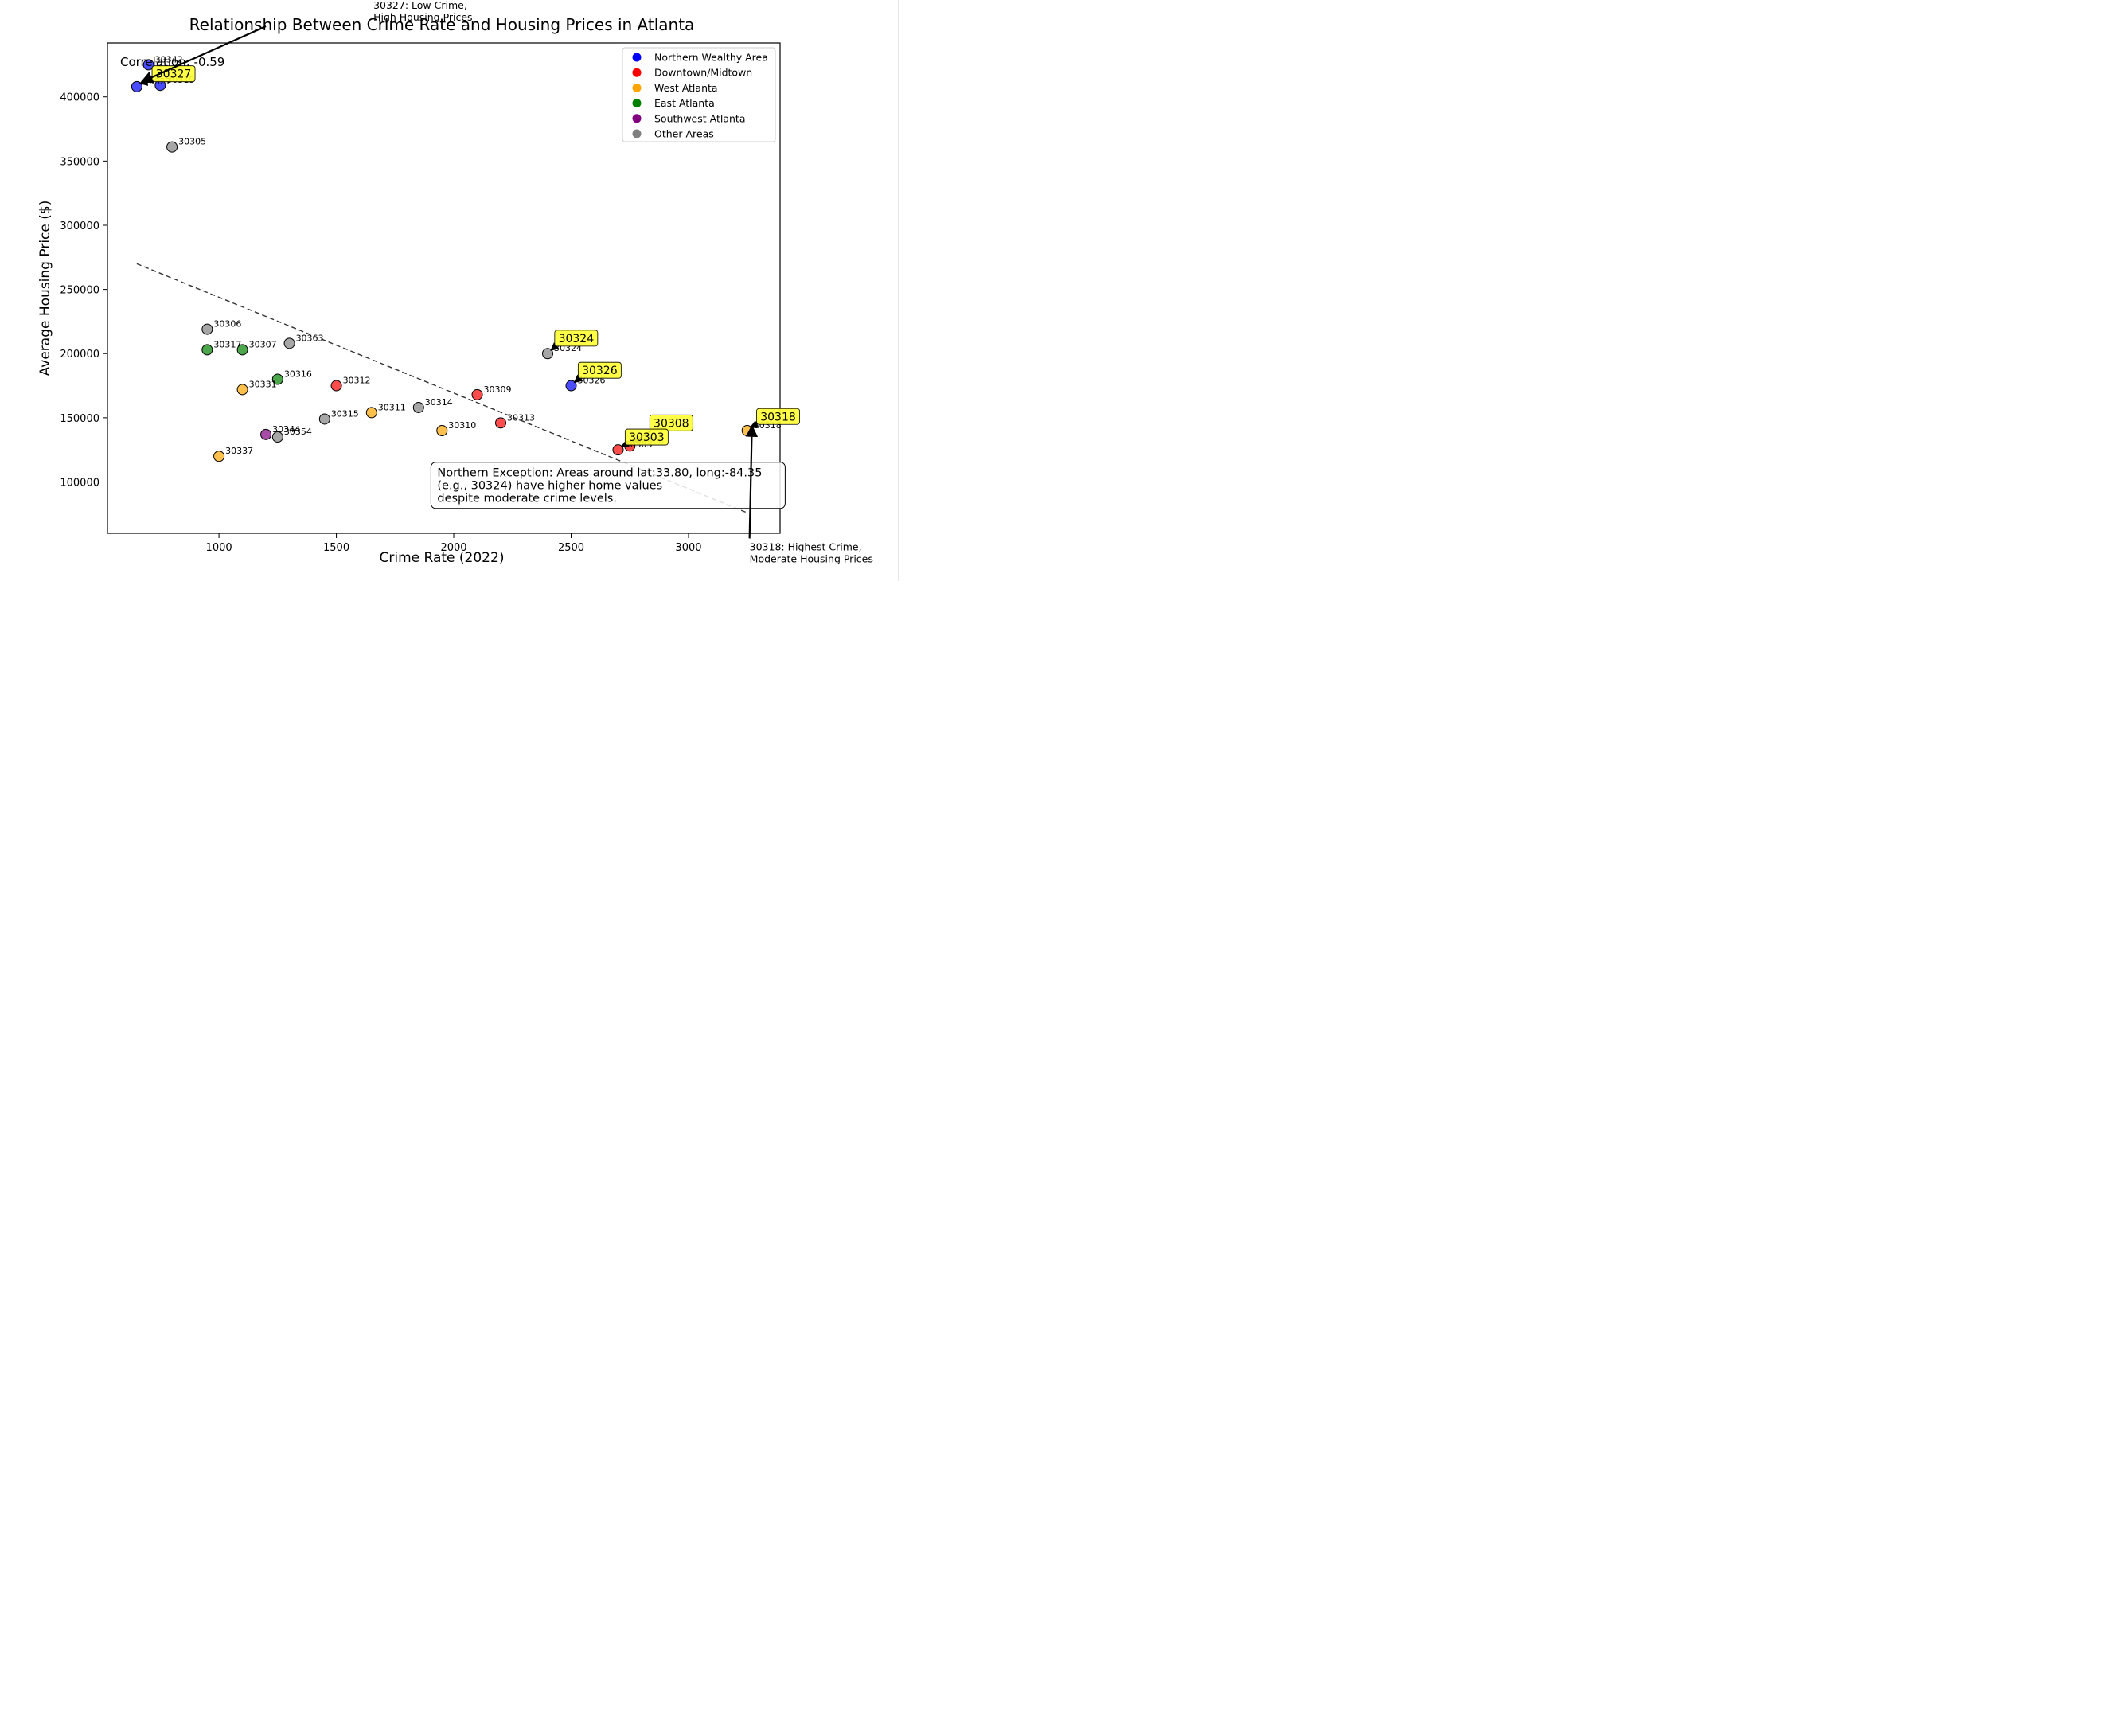 This screenshot has width=2107, height=1736. I want to click on legend-label: Downtown/Midtown, so click(703, 73).